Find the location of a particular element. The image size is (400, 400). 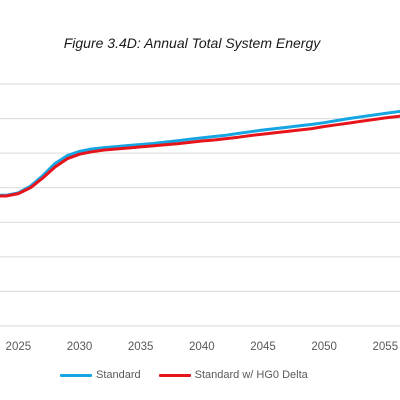

legend-item-hg0-delta: Standard w/ HG0 Delta is located at coordinates (233, 375).